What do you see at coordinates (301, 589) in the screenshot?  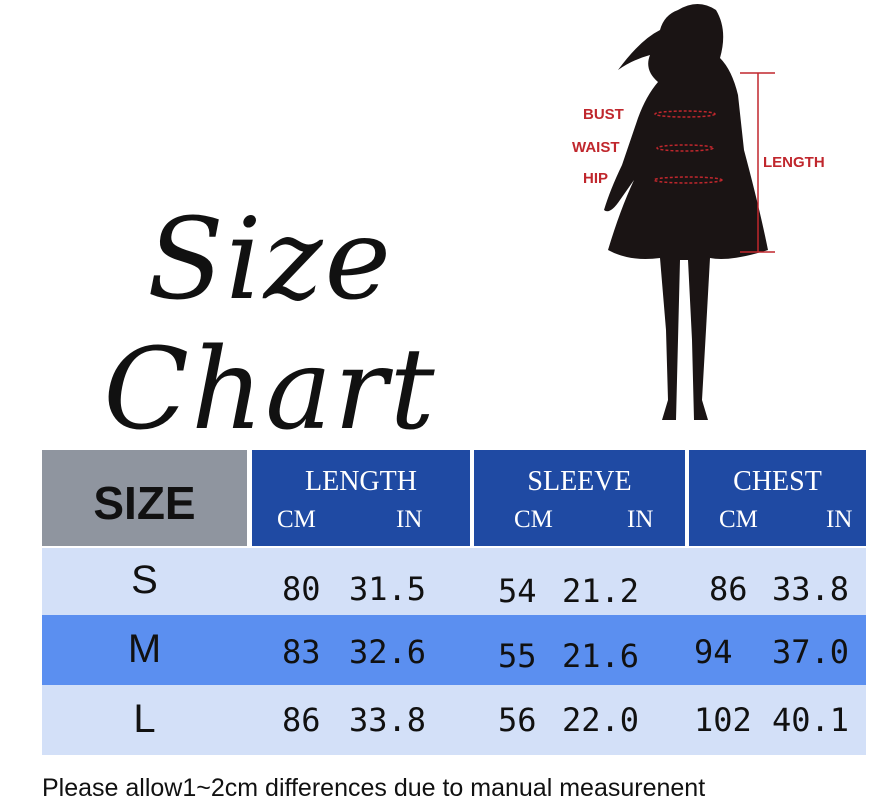 I see `length-cm: 80` at bounding box center [301, 589].